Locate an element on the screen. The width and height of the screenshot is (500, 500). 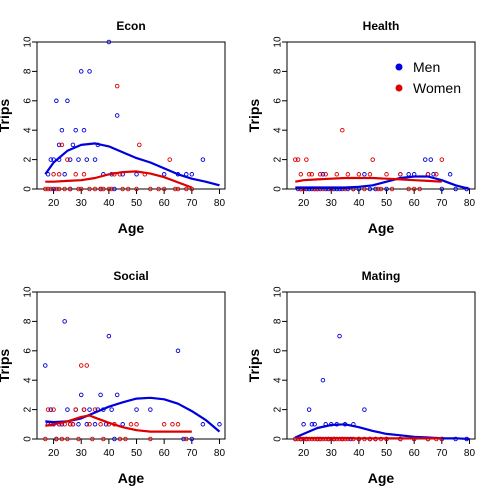
x-tick-label: 80 is located at coordinates (470, 203).